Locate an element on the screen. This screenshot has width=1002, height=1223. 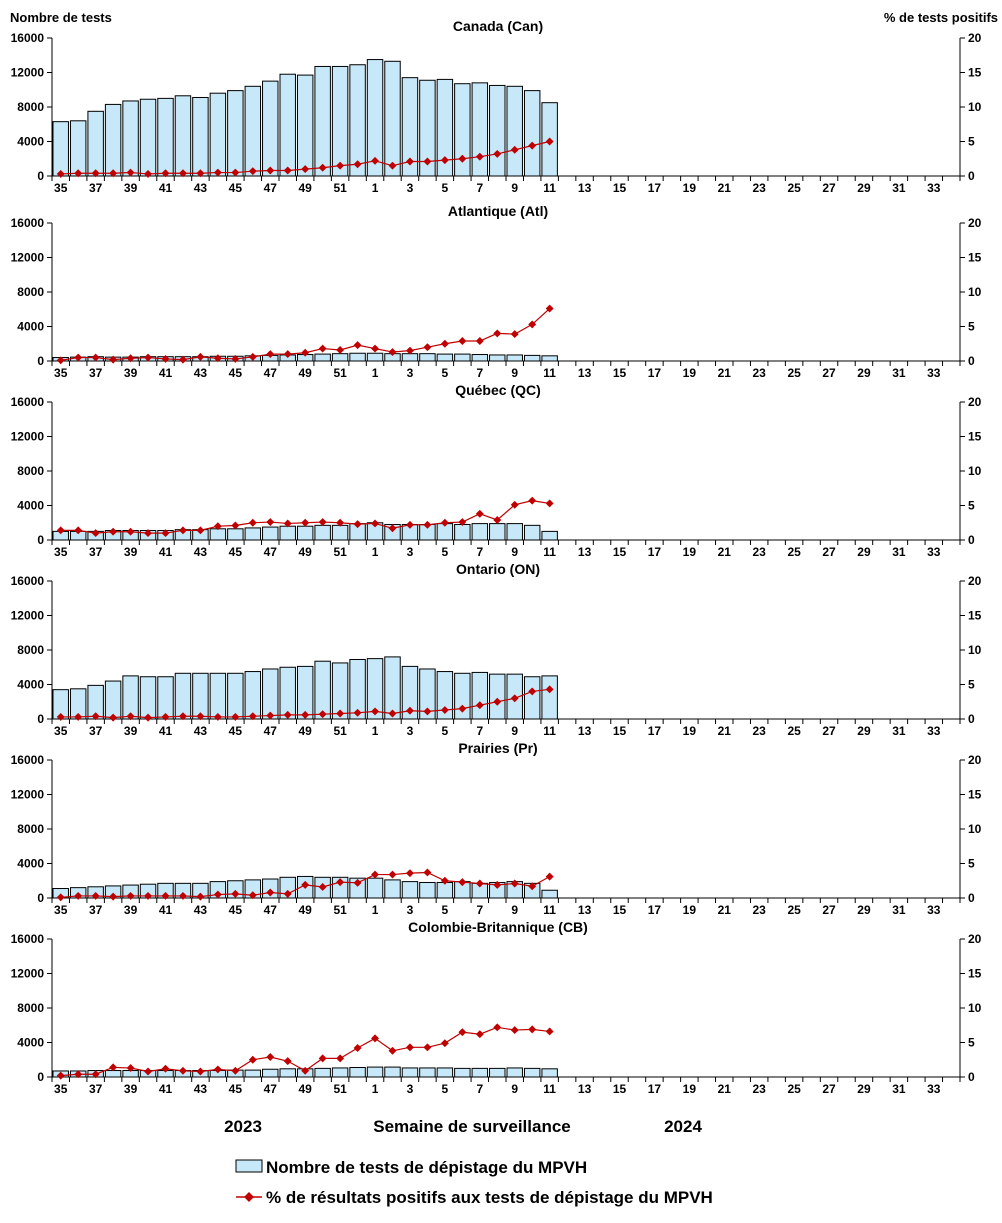
x-tick-label: 47 is located at coordinates (271, 910).